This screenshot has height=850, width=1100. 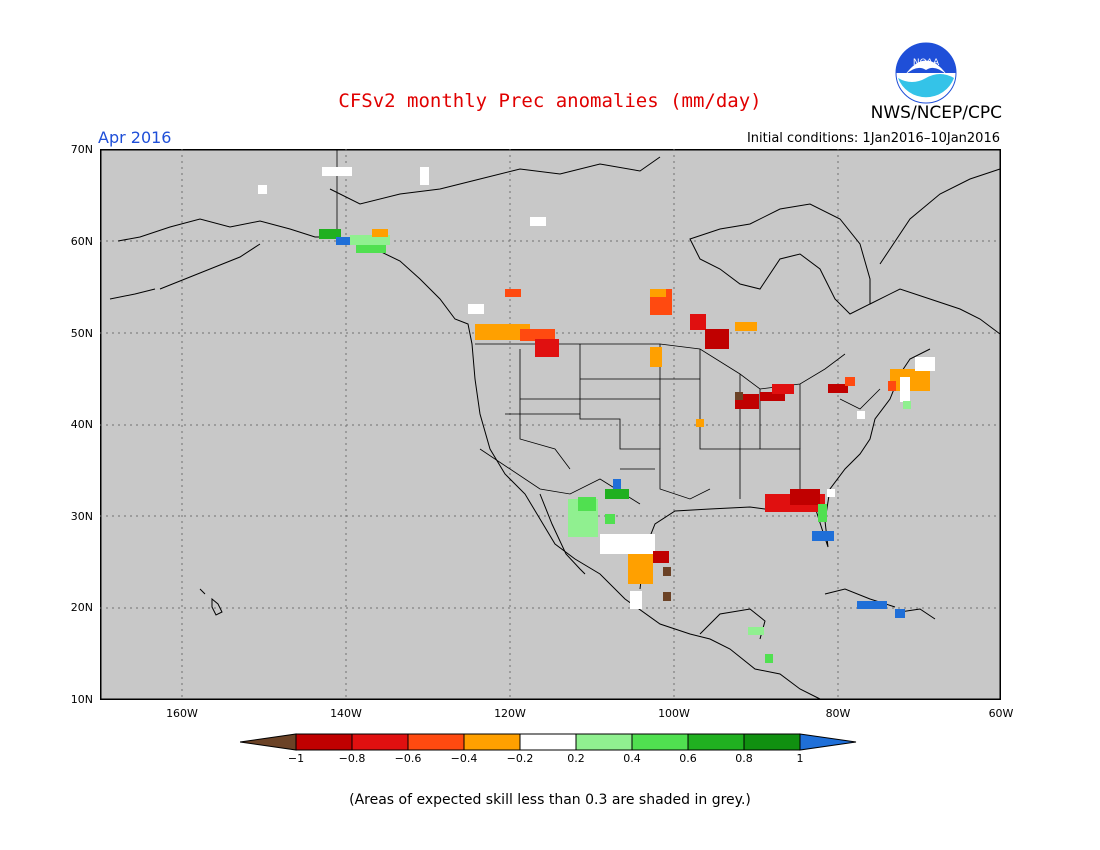 I want to click on patch-white-north4, so click(x=538, y=221).